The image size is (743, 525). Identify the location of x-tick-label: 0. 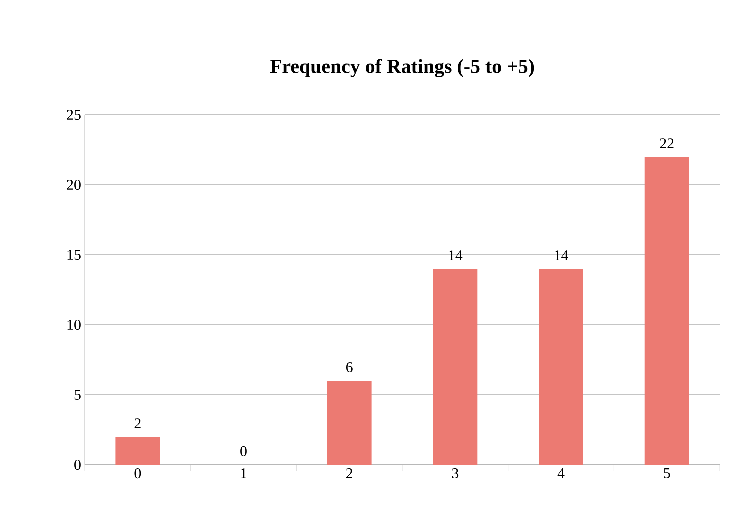
(138, 473).